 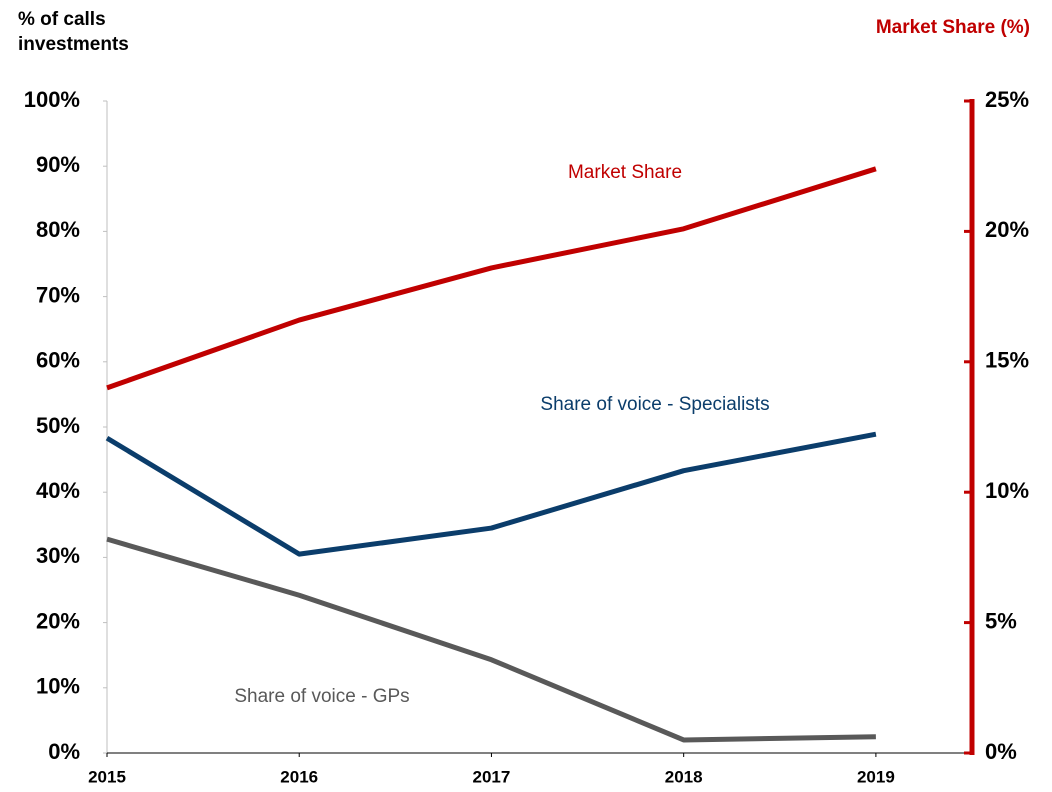 I want to click on x-tick-label: 2015, so click(x=107, y=776).